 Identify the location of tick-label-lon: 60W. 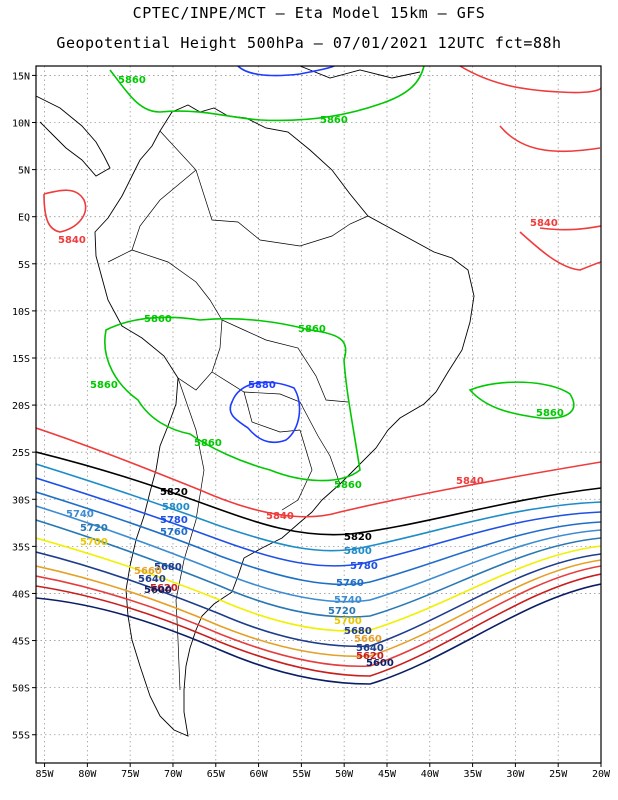
(259, 774).